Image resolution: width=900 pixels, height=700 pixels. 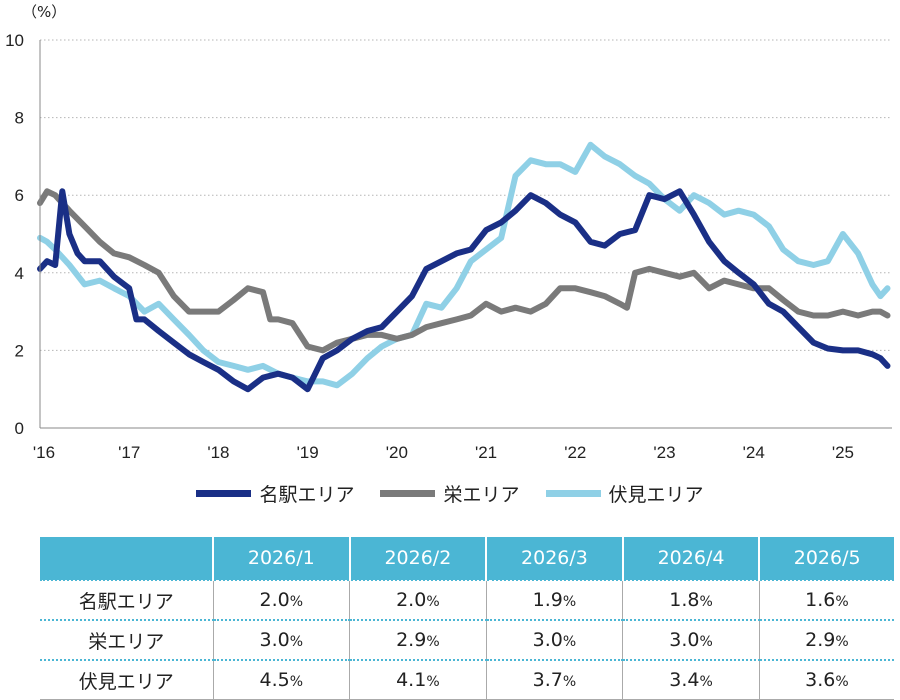 What do you see at coordinates (126, 639) in the screenshot?
I see `row-label: 栄エリア` at bounding box center [126, 639].